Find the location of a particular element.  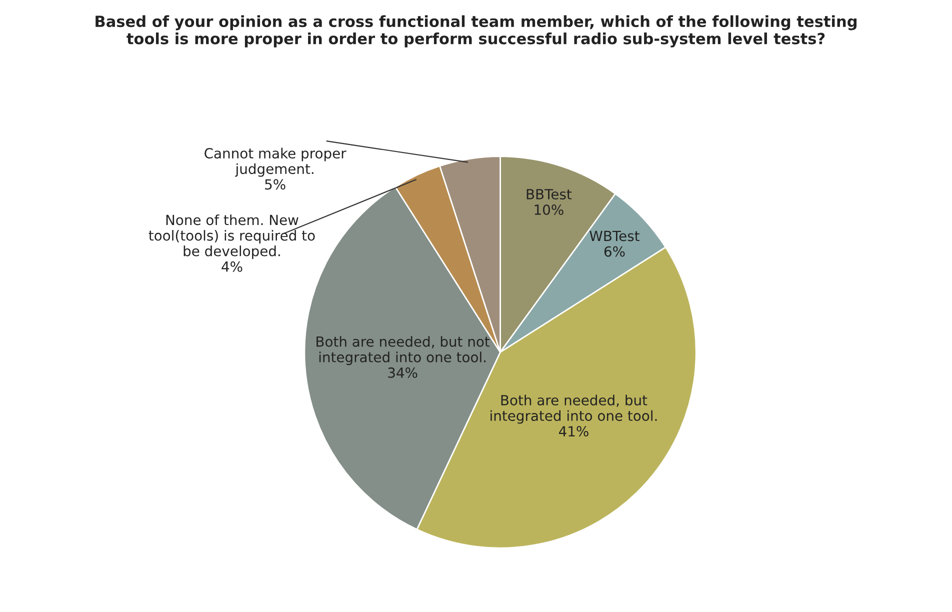

slice-label: Both are needed, but not integrated into one tool. is located at coordinates (403, 351).